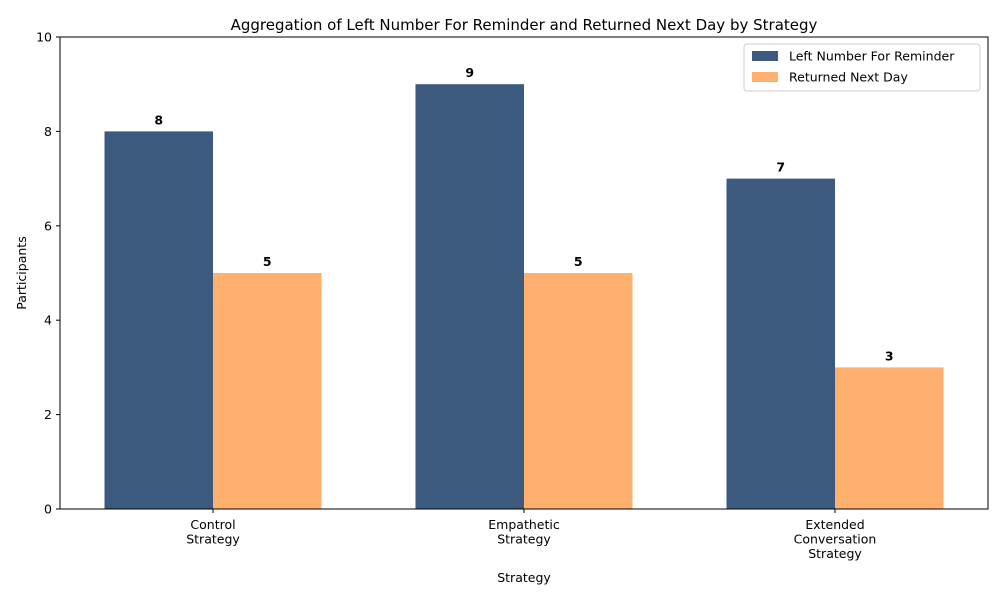  Describe the element at coordinates (212, 524) in the screenshot. I see `x-tick-label: Control` at that location.